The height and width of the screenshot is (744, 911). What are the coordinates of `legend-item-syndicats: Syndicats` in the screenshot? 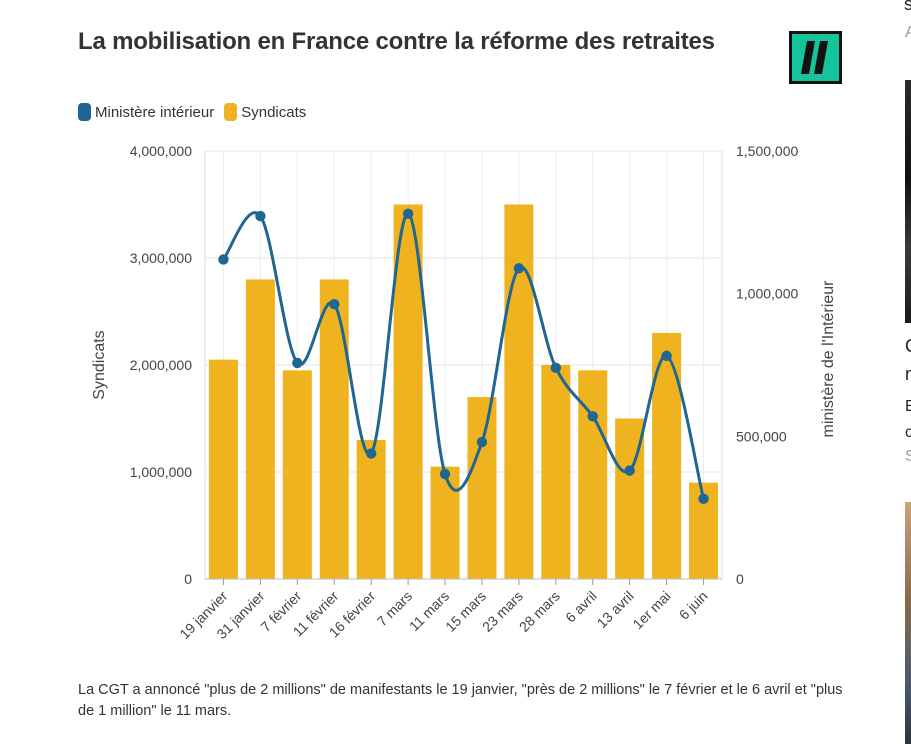 It's located at (265, 112).